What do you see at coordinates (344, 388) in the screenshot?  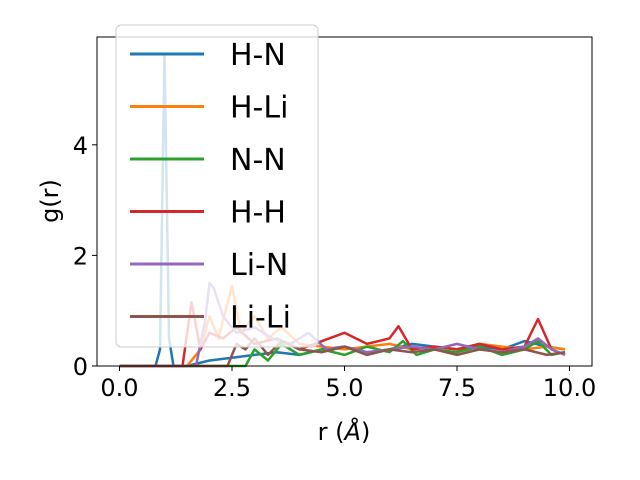 I see `x-tick-label: 5.0` at bounding box center [344, 388].